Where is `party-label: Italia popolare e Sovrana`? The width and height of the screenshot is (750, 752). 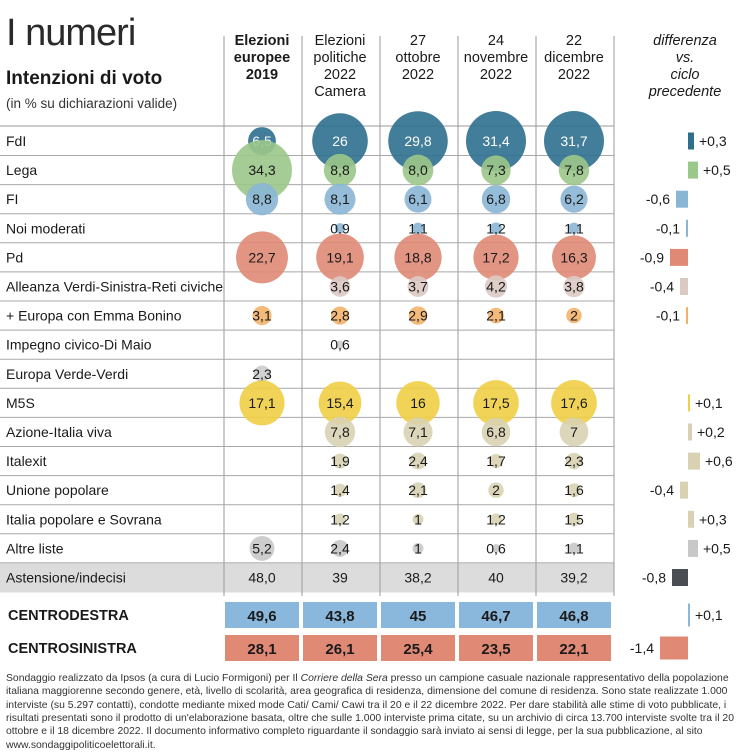 party-label: Italia popolare e Sovrana is located at coordinates (84, 519).